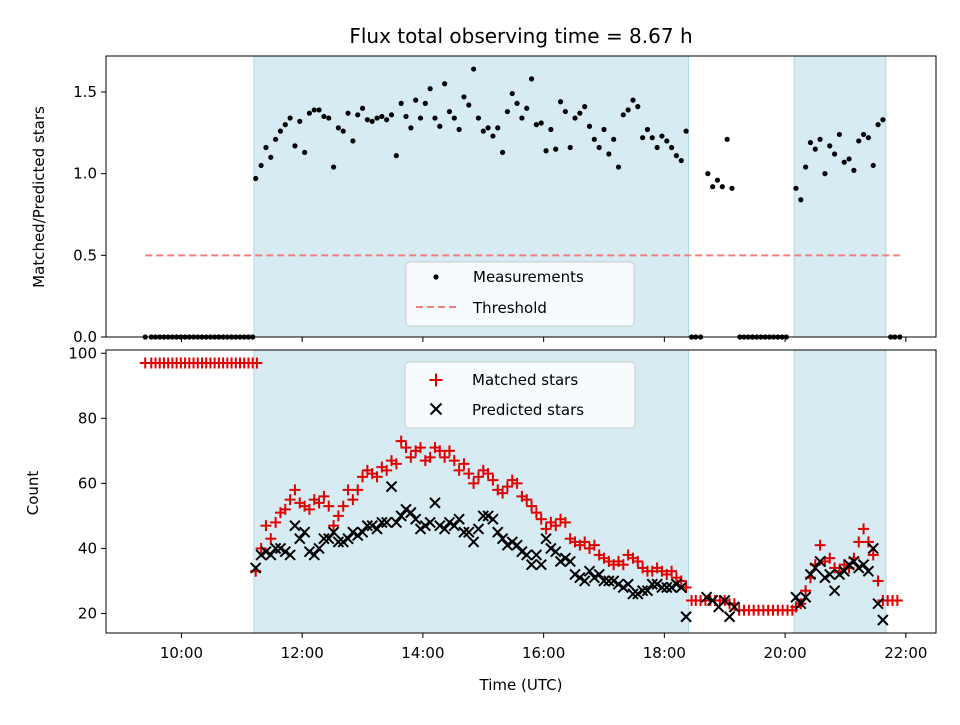 The height and width of the screenshot is (725, 960). What do you see at coordinates (181, 653) in the screenshot?
I see `bottom-x-tick-label: 10:00` at bounding box center [181, 653].